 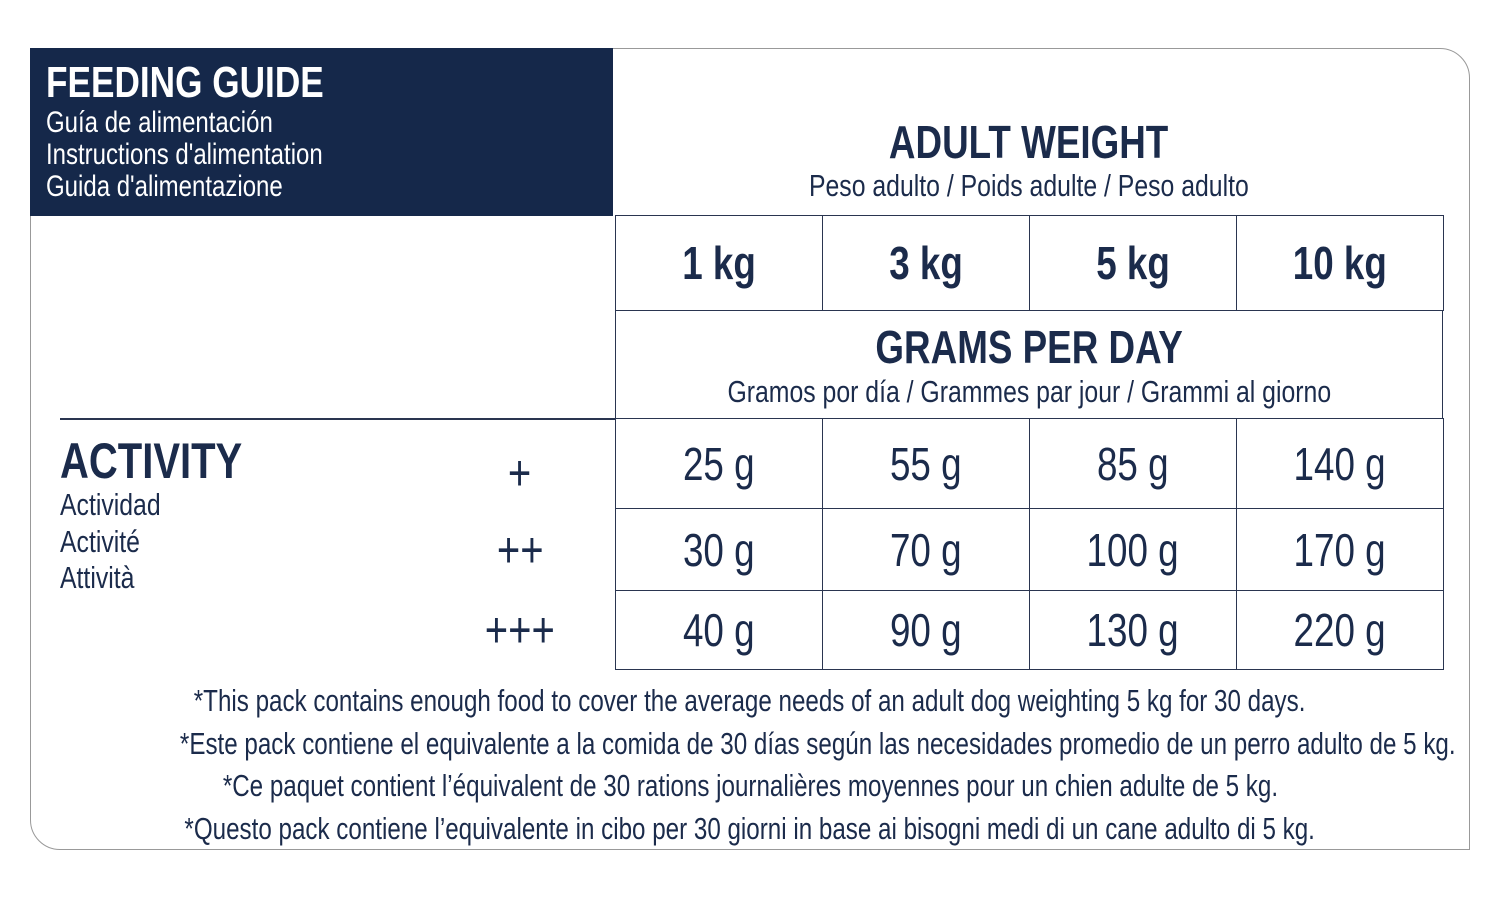 I want to click on amount-title: GRAMS PER DAY, so click(x=1029, y=346).